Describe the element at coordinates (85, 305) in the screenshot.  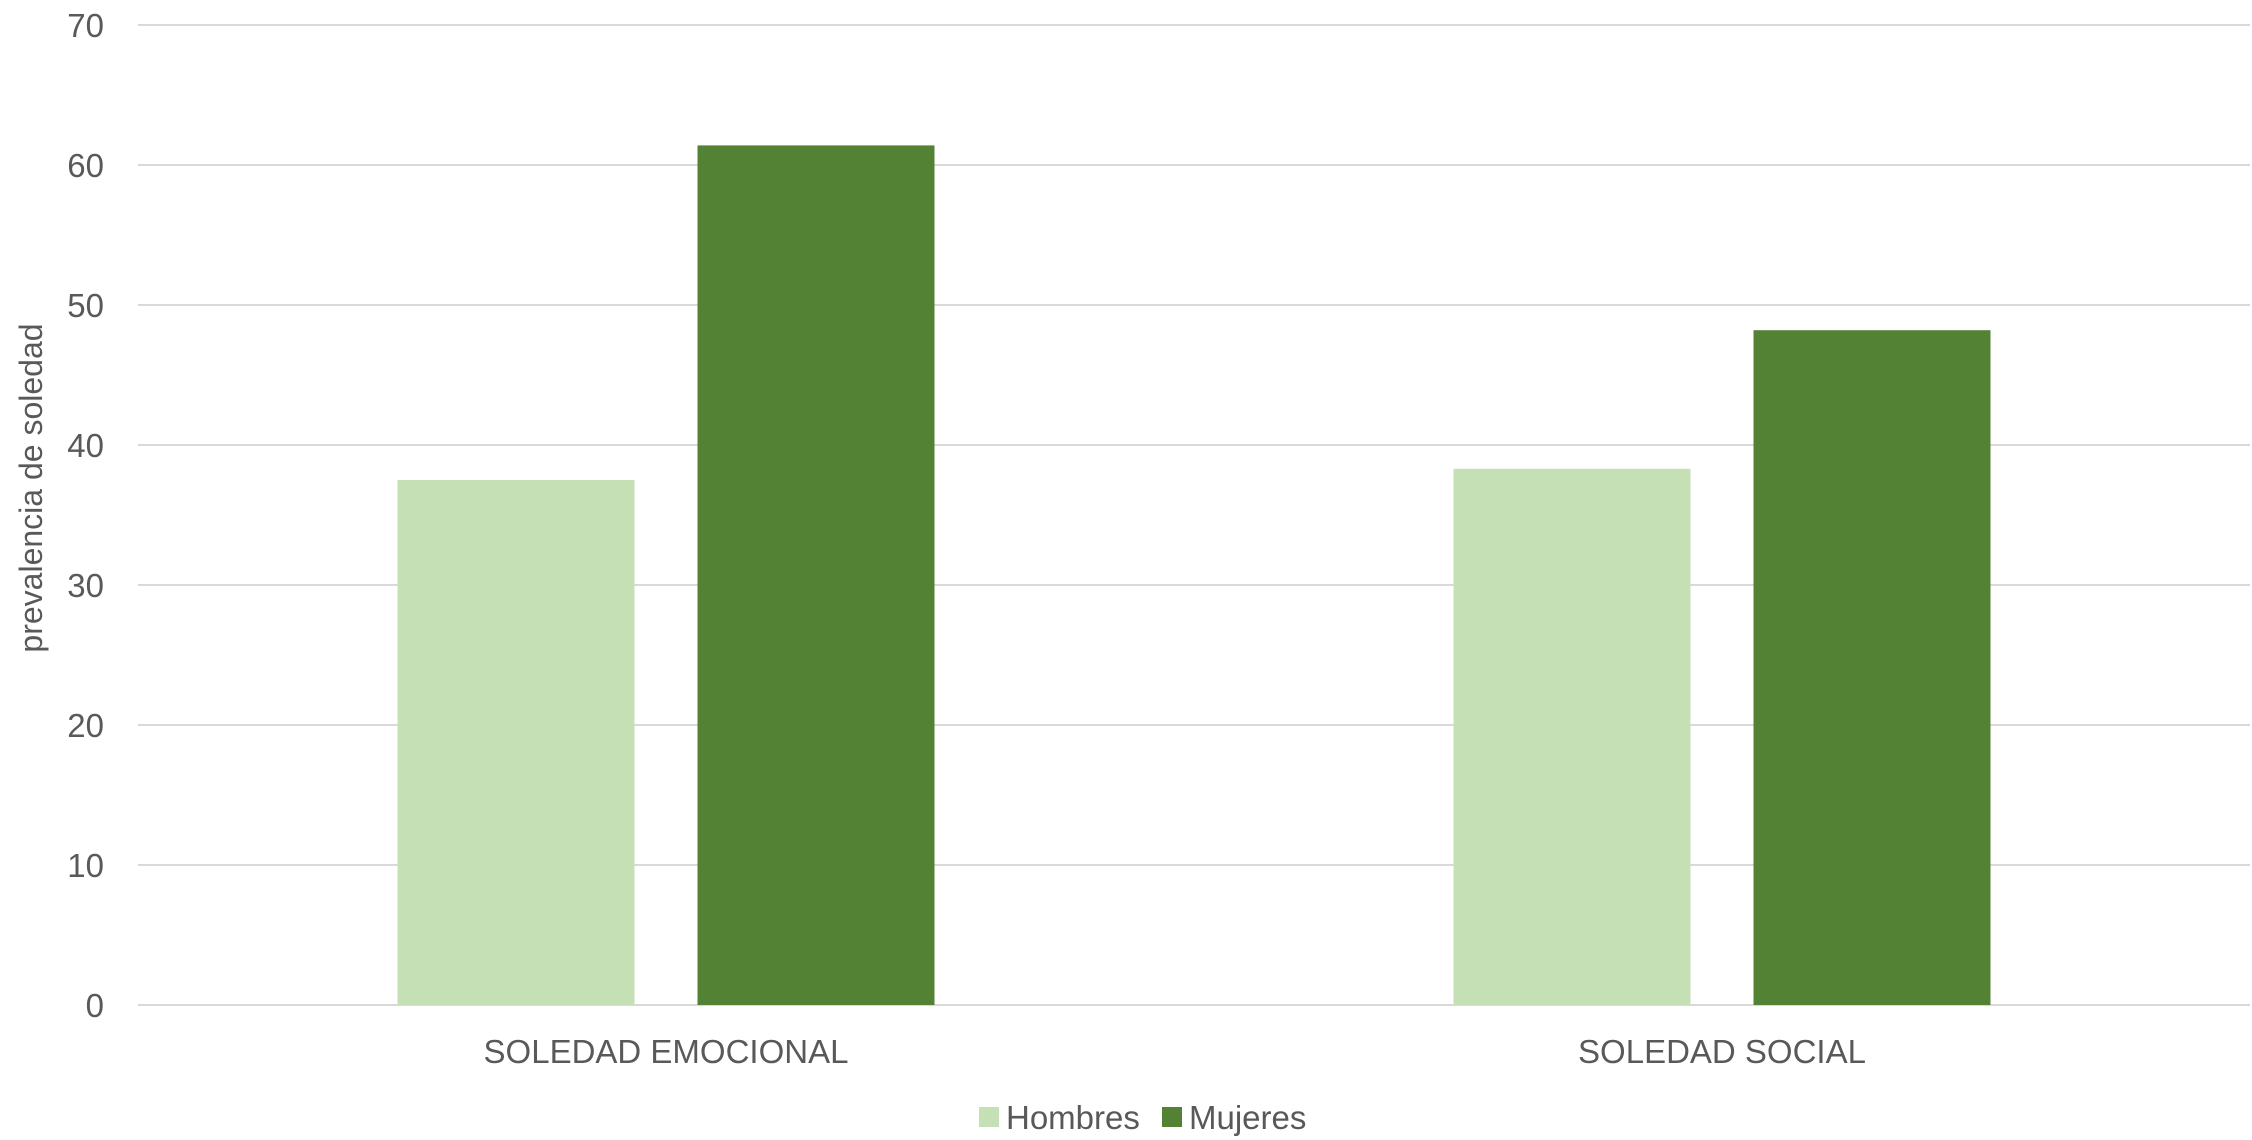
I see `y-tick-label: 50` at that location.